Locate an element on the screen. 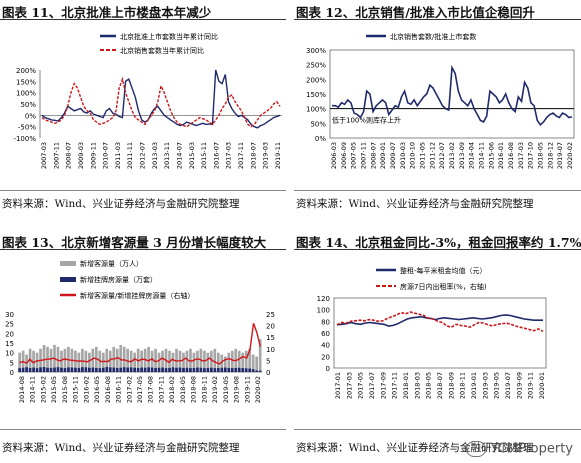  x-tick-label: 2018-12 is located at coordinates (550, 155).